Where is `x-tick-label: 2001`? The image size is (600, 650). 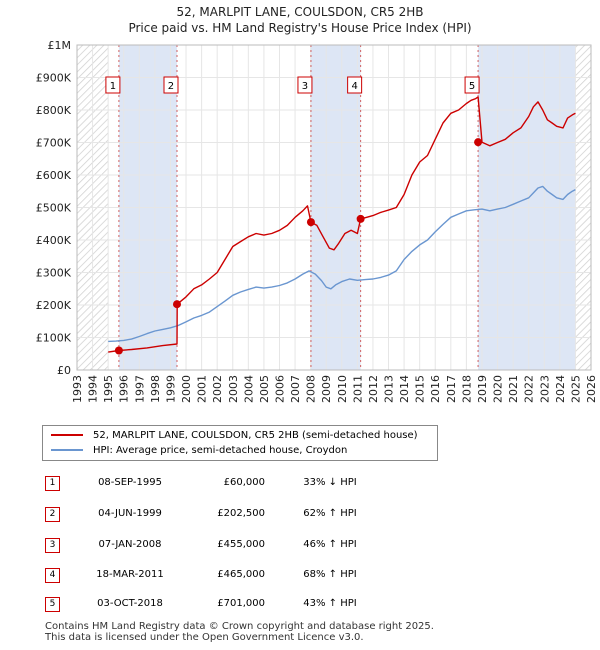
x-tick-label: 2001 is located at coordinates (202, 389).